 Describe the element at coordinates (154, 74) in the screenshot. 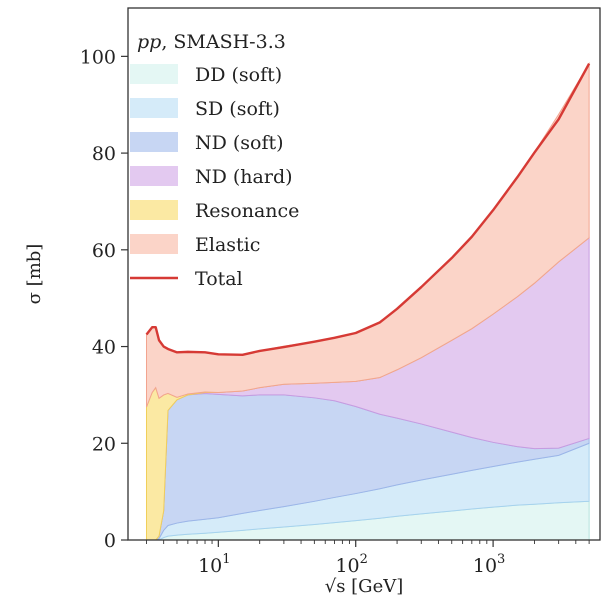

I see `legend-swatch-dd-soft` at that location.